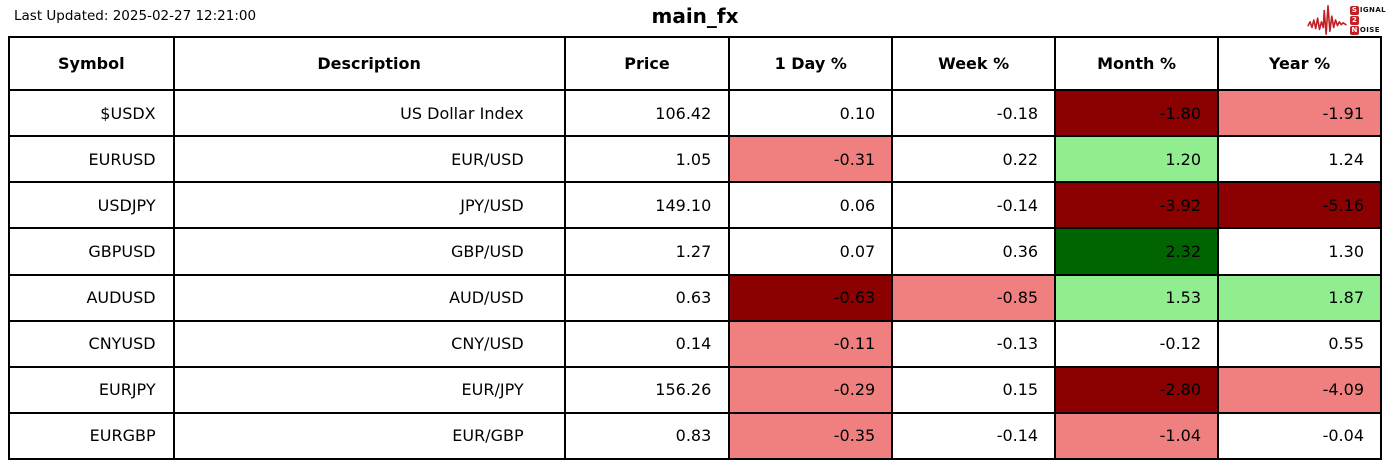 The image size is (1390, 470). What do you see at coordinates (647, 113) in the screenshot?
I see `price-cell: 106.42` at bounding box center [647, 113].